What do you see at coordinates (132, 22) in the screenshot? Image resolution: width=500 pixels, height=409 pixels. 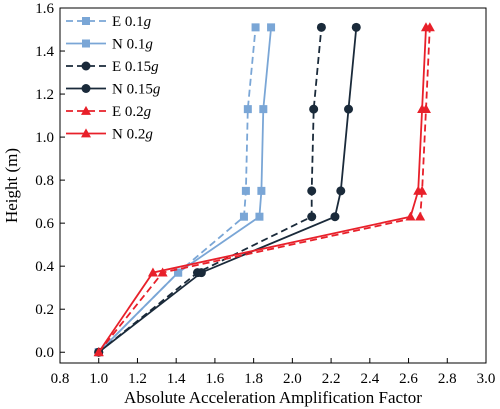 I see `legend-label: E 0.1g` at bounding box center [132, 22].